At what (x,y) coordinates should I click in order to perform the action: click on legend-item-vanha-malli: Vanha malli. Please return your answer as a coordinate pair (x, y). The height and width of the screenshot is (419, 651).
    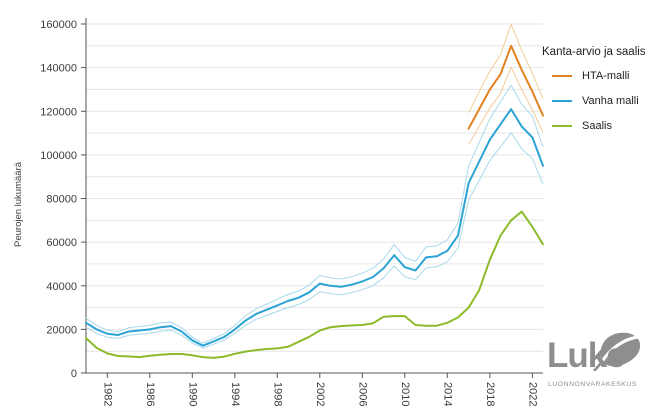
    Looking at the image, I should click on (601, 101).